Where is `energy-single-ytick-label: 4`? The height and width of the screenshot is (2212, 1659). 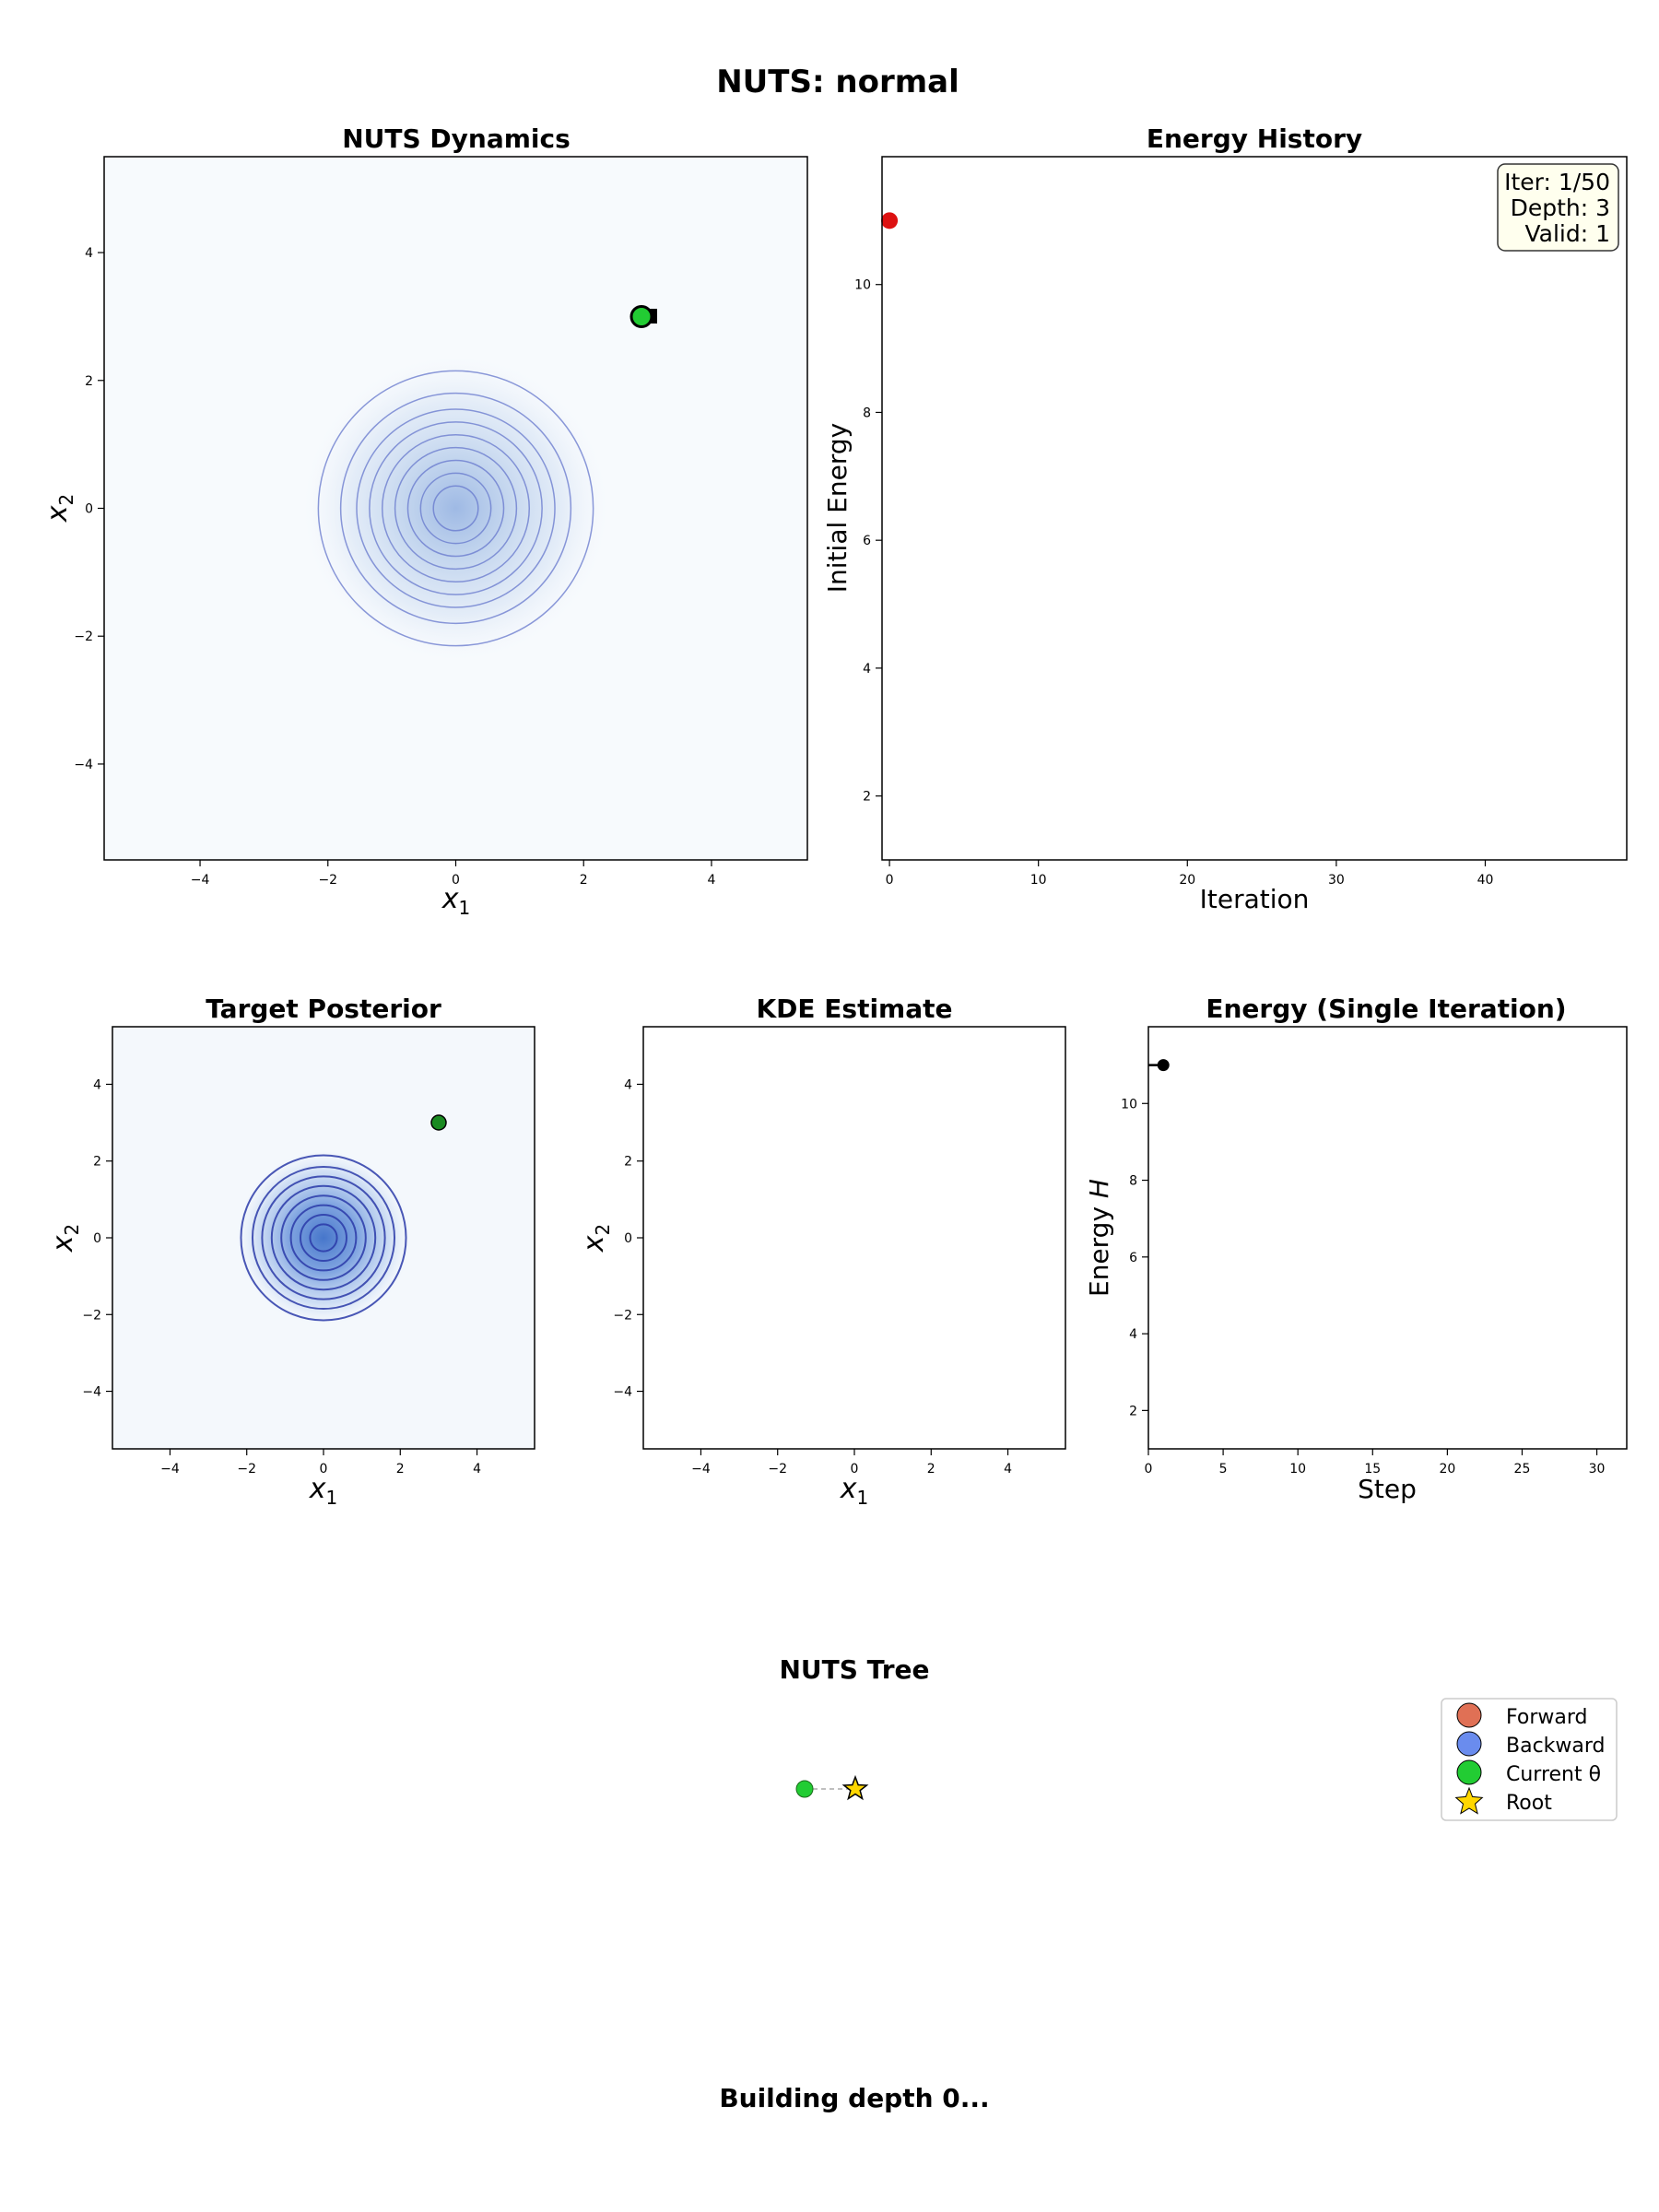 energy-single-ytick-label: 4 is located at coordinates (1133, 1334).